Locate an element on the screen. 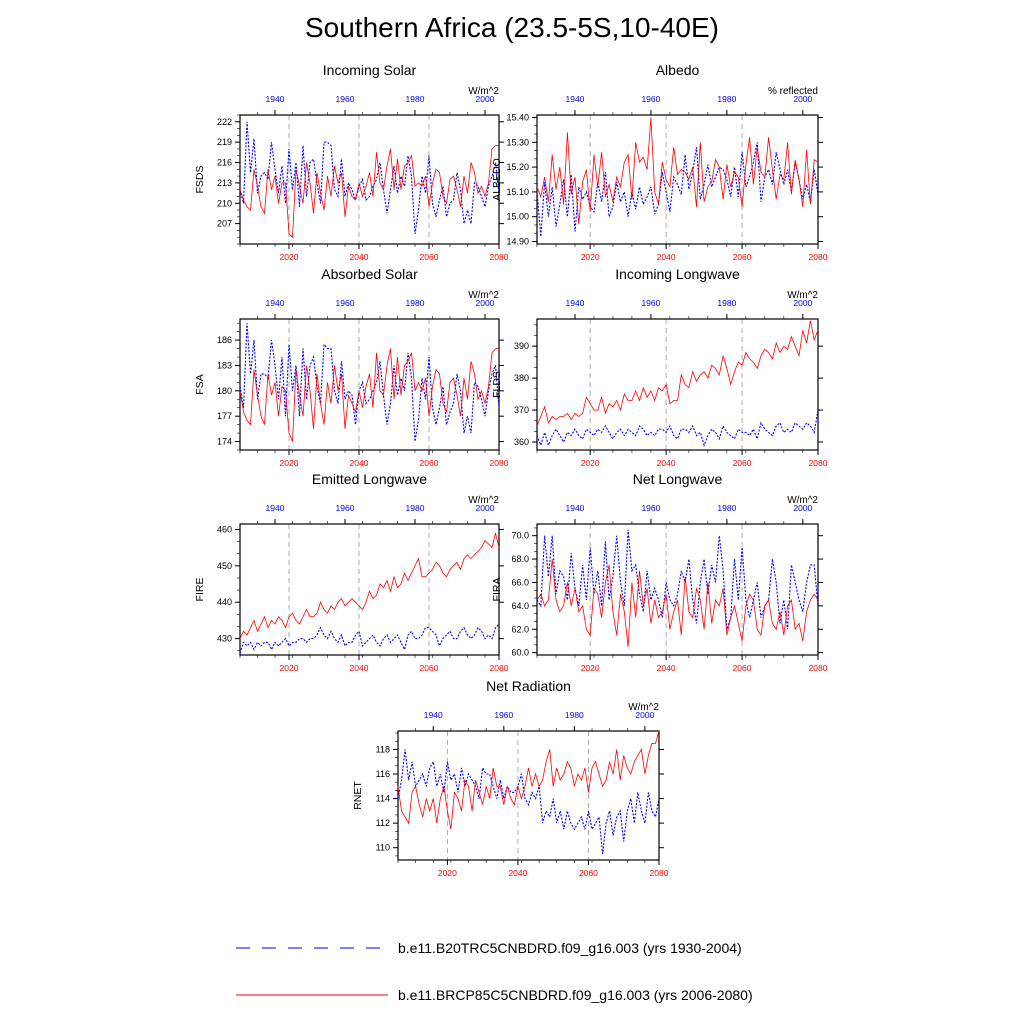 The image size is (1024, 1024). panel-title: Net Radiation is located at coordinates (528, 686).